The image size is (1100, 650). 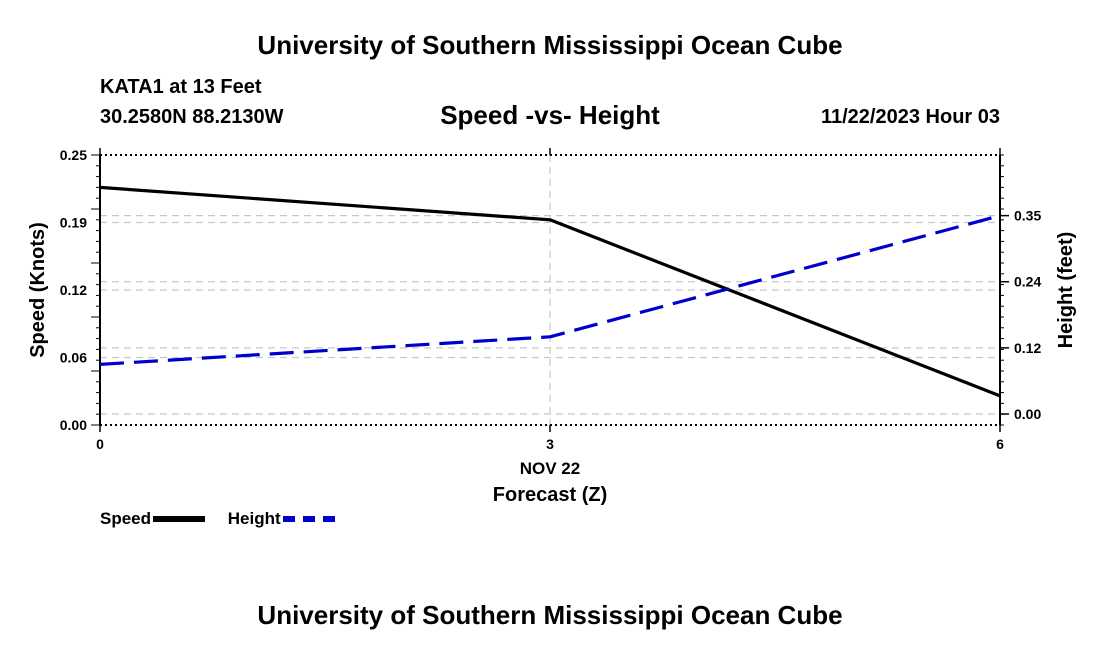 What do you see at coordinates (1027, 414) in the screenshot?
I see `right-tick-label-0: 0.00` at bounding box center [1027, 414].